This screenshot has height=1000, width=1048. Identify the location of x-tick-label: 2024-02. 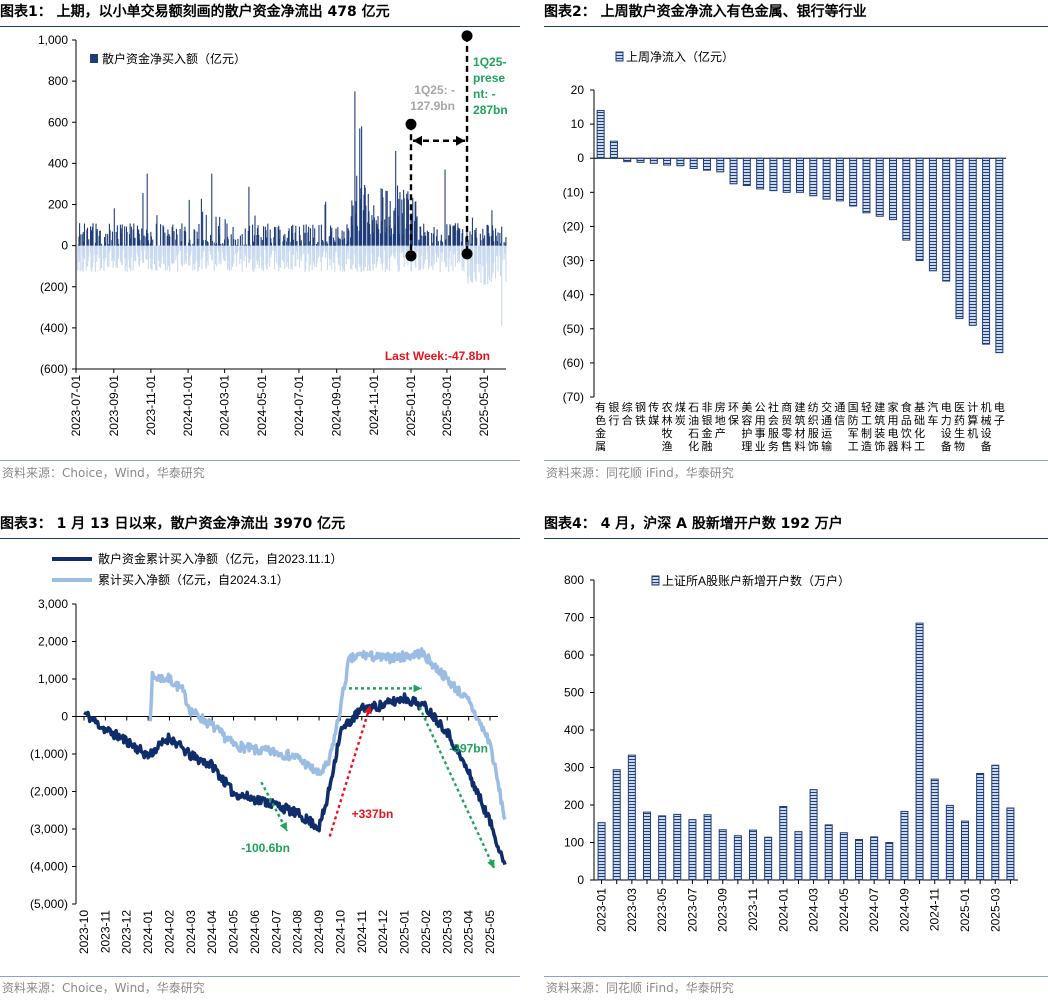
(169, 932).